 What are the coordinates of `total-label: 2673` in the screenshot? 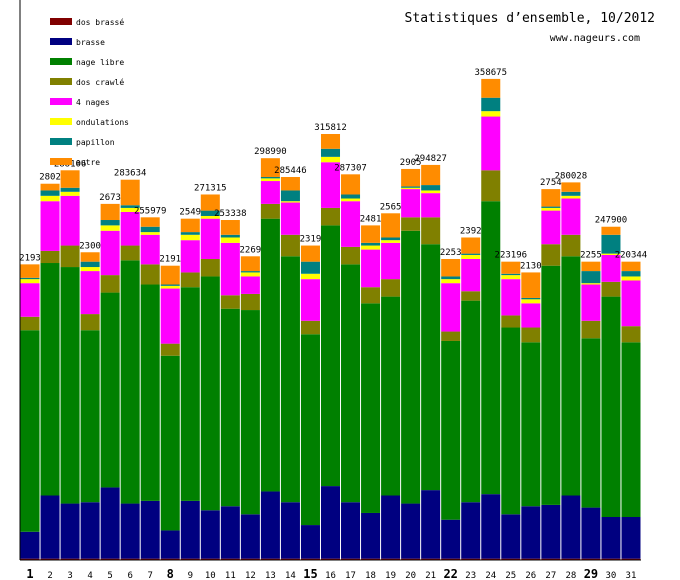 It's located at (110, 198).